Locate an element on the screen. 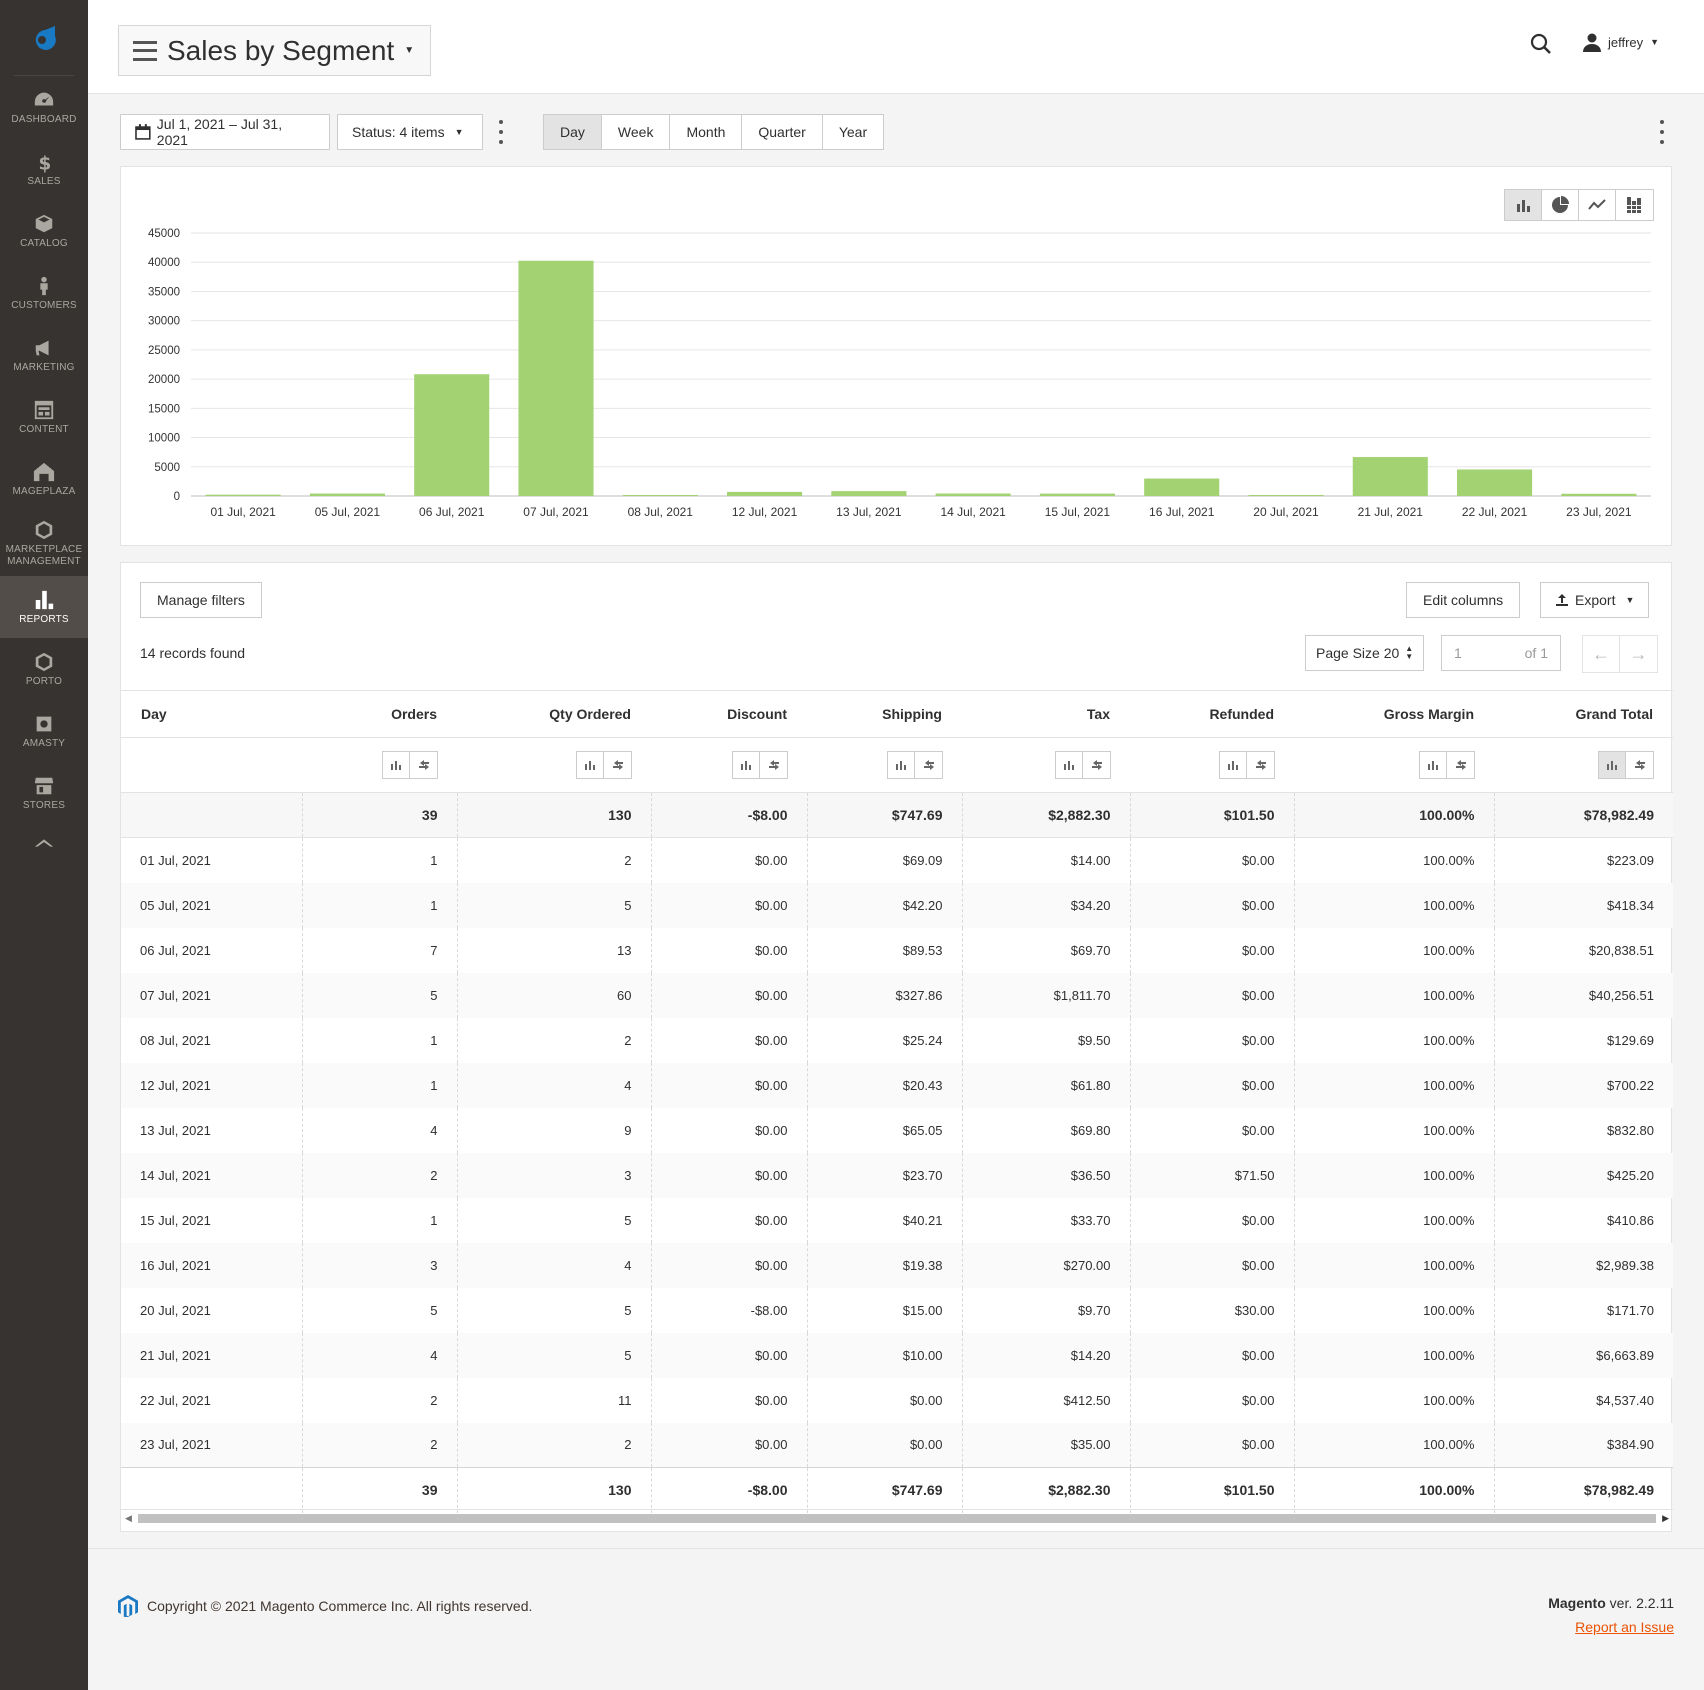 The image size is (1704, 1690). column-header-tax: Tax is located at coordinates (1046, 714).